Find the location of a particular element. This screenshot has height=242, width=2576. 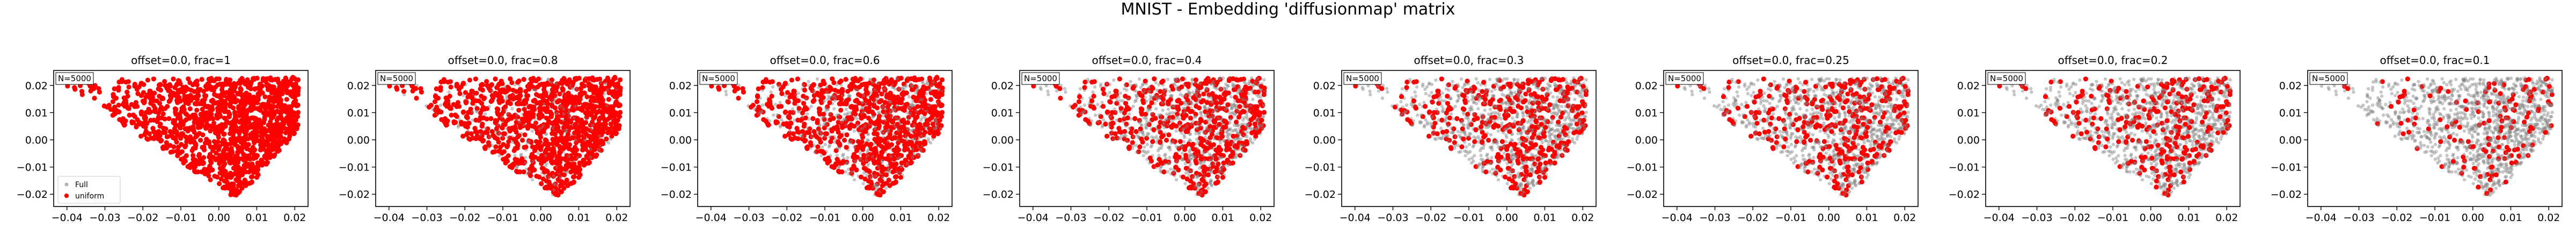

subplot-title: offset=0.0, frac=0.8 is located at coordinates (503, 60).